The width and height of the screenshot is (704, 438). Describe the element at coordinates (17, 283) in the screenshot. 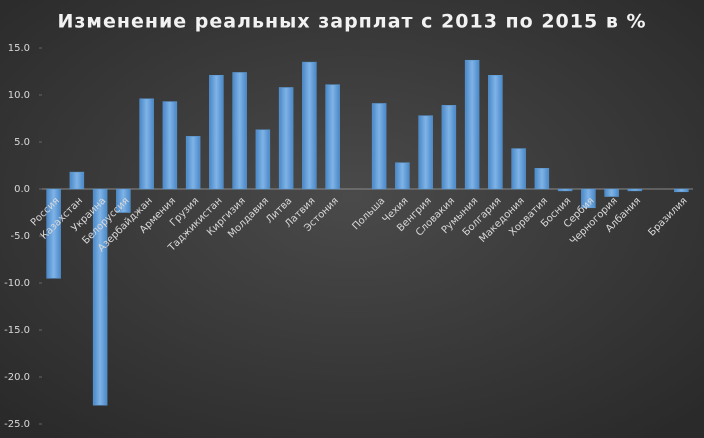

I see `y-tick-label: -10.0` at that location.